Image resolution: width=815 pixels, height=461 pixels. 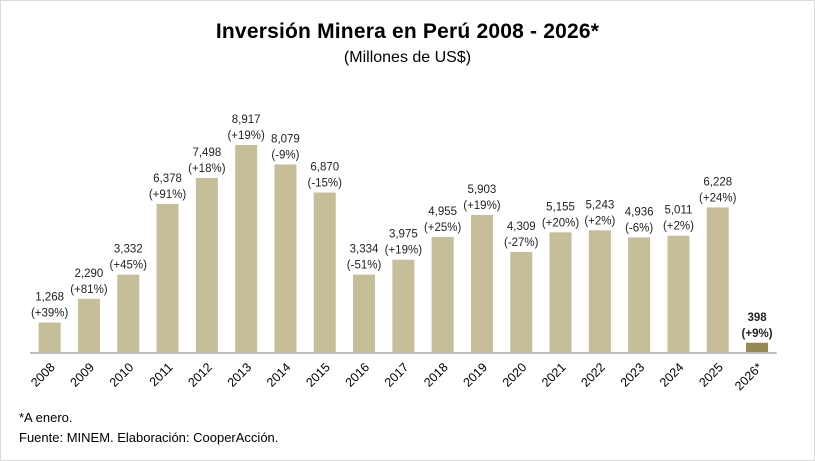 I want to click on x-tick-label: 2026*, so click(x=748, y=376).